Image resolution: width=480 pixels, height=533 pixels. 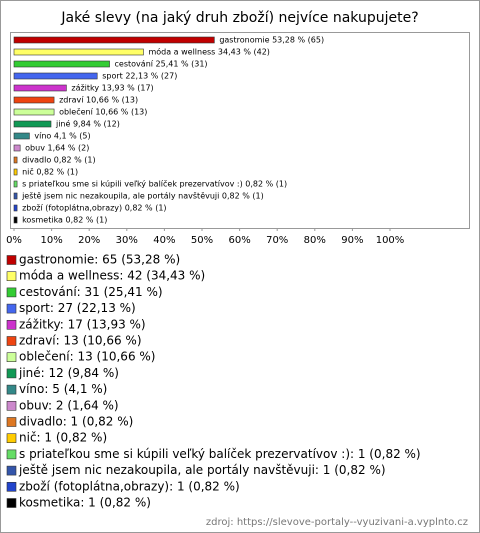 What do you see at coordinates (390, 240) in the screenshot?
I see `x-tick-label: 100%` at bounding box center [390, 240].